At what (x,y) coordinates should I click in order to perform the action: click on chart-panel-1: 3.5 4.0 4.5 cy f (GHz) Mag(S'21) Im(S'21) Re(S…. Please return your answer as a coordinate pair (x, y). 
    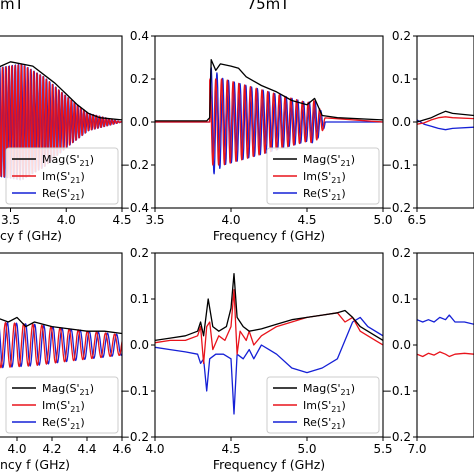
    Looking at the image, I should click on (66, 139).